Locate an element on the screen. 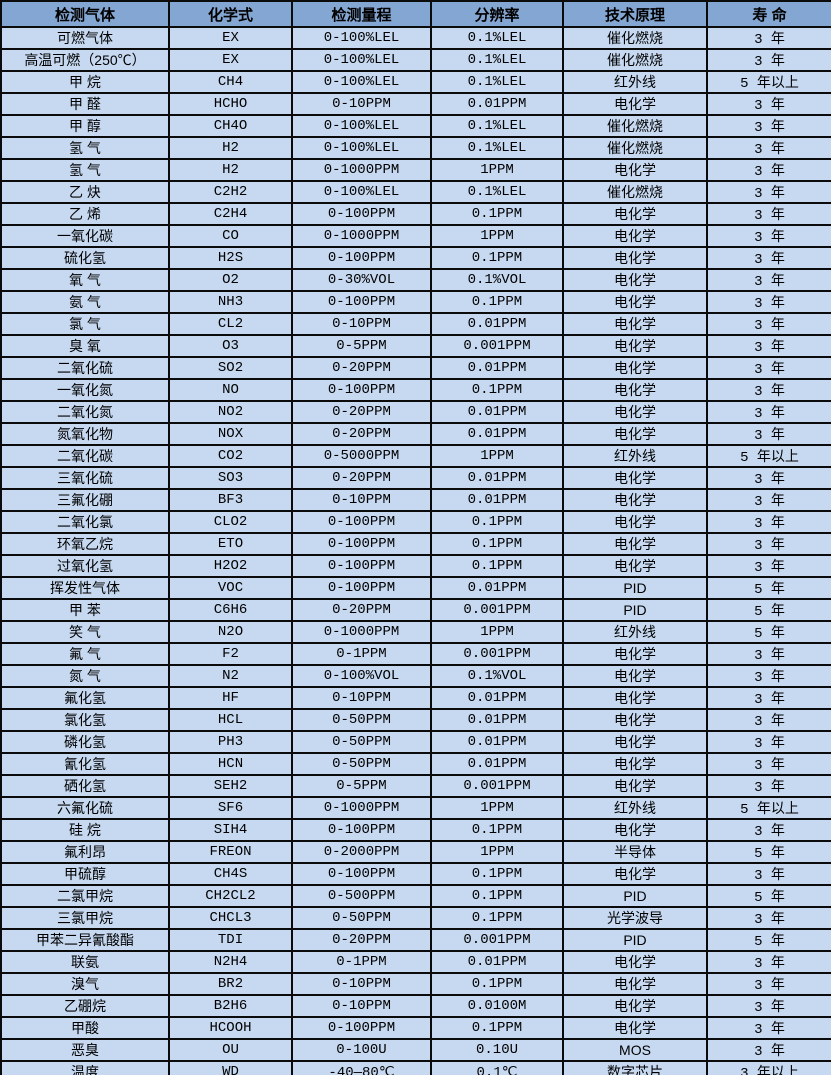  cell-formula: CH4 is located at coordinates (230, 82).